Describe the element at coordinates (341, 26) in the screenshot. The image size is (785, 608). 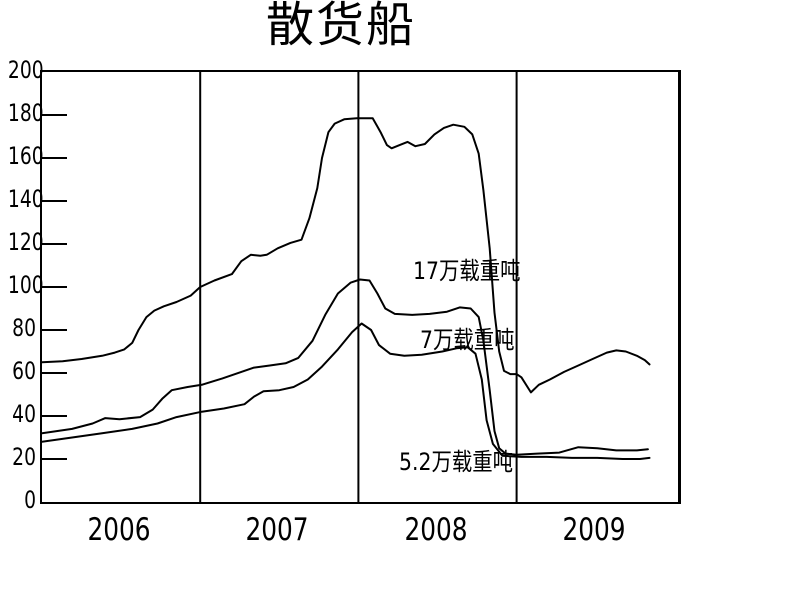
I see `chart-title: 散货船` at that location.